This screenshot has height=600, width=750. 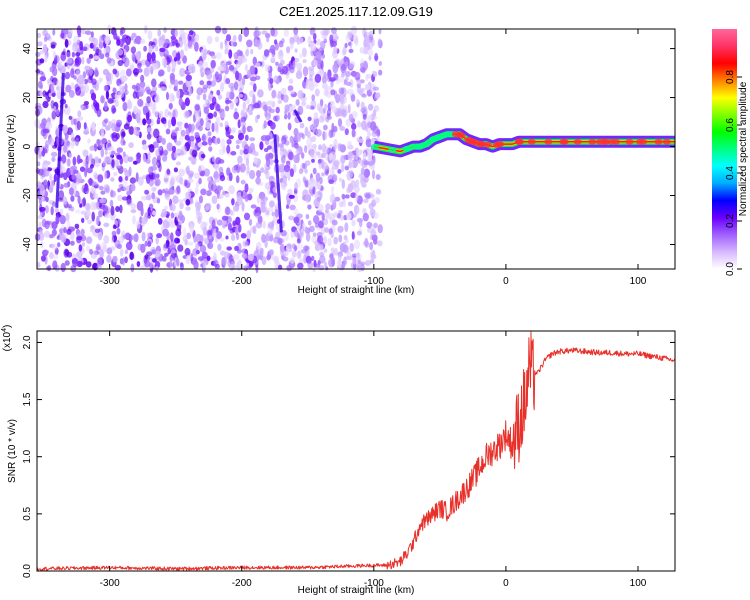 I want to click on snr-exponent-close: ), so click(x=7, y=326).